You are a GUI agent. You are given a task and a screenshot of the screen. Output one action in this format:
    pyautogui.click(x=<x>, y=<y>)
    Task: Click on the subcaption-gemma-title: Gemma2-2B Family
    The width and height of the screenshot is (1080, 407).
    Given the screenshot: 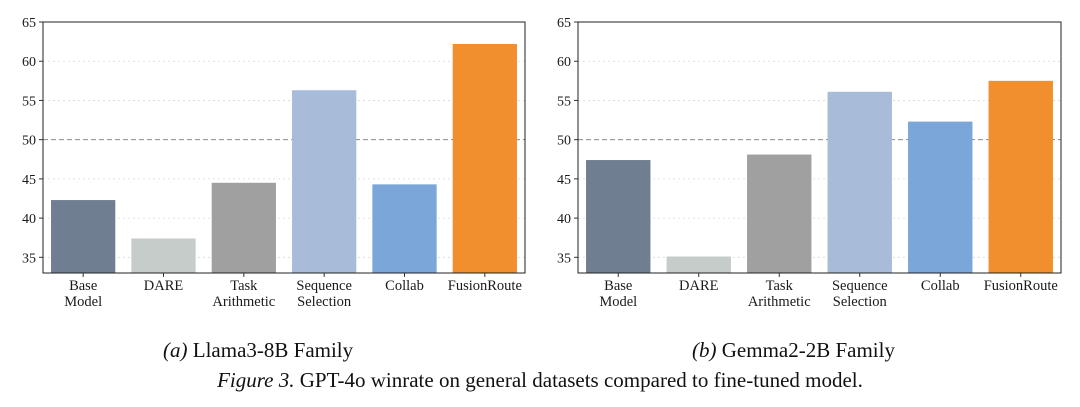 What is the action you would take?
    pyautogui.click(x=808, y=350)
    